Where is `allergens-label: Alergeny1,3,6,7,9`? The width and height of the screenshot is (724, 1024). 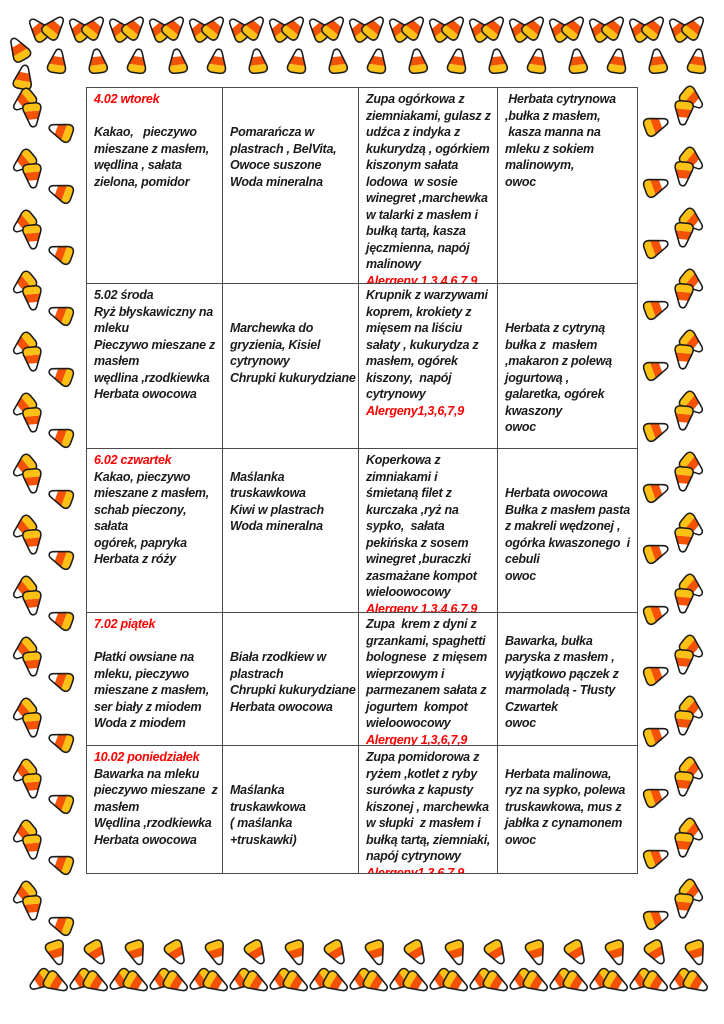
allergens-label: Alergeny1,3,6,7,9 is located at coordinates (415, 410).